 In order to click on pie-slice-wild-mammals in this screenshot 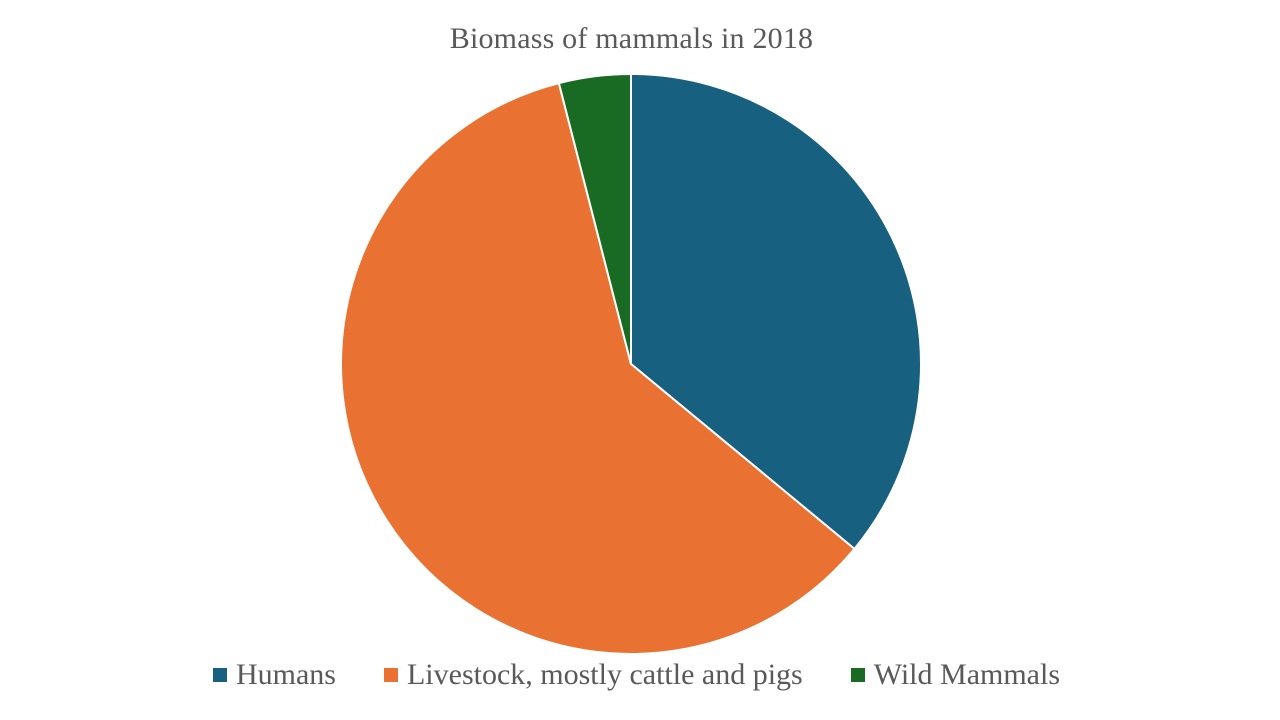, I will do `click(594, 219)`.